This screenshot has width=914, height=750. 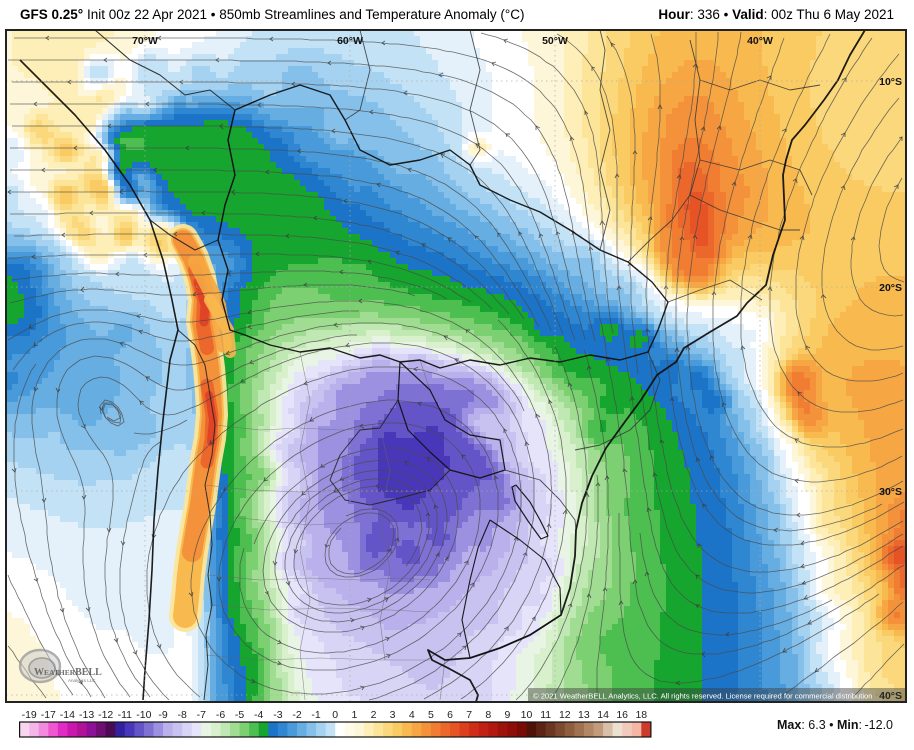 What do you see at coordinates (86, 715) in the screenshot?
I see `svg-text: -13` at bounding box center [86, 715].